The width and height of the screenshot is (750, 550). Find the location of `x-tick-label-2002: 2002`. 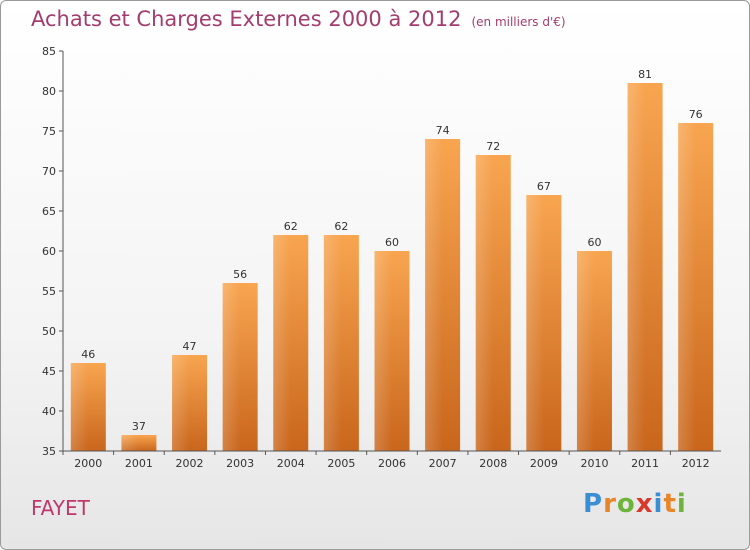

x-tick-label-2002: 2002 is located at coordinates (190, 463).